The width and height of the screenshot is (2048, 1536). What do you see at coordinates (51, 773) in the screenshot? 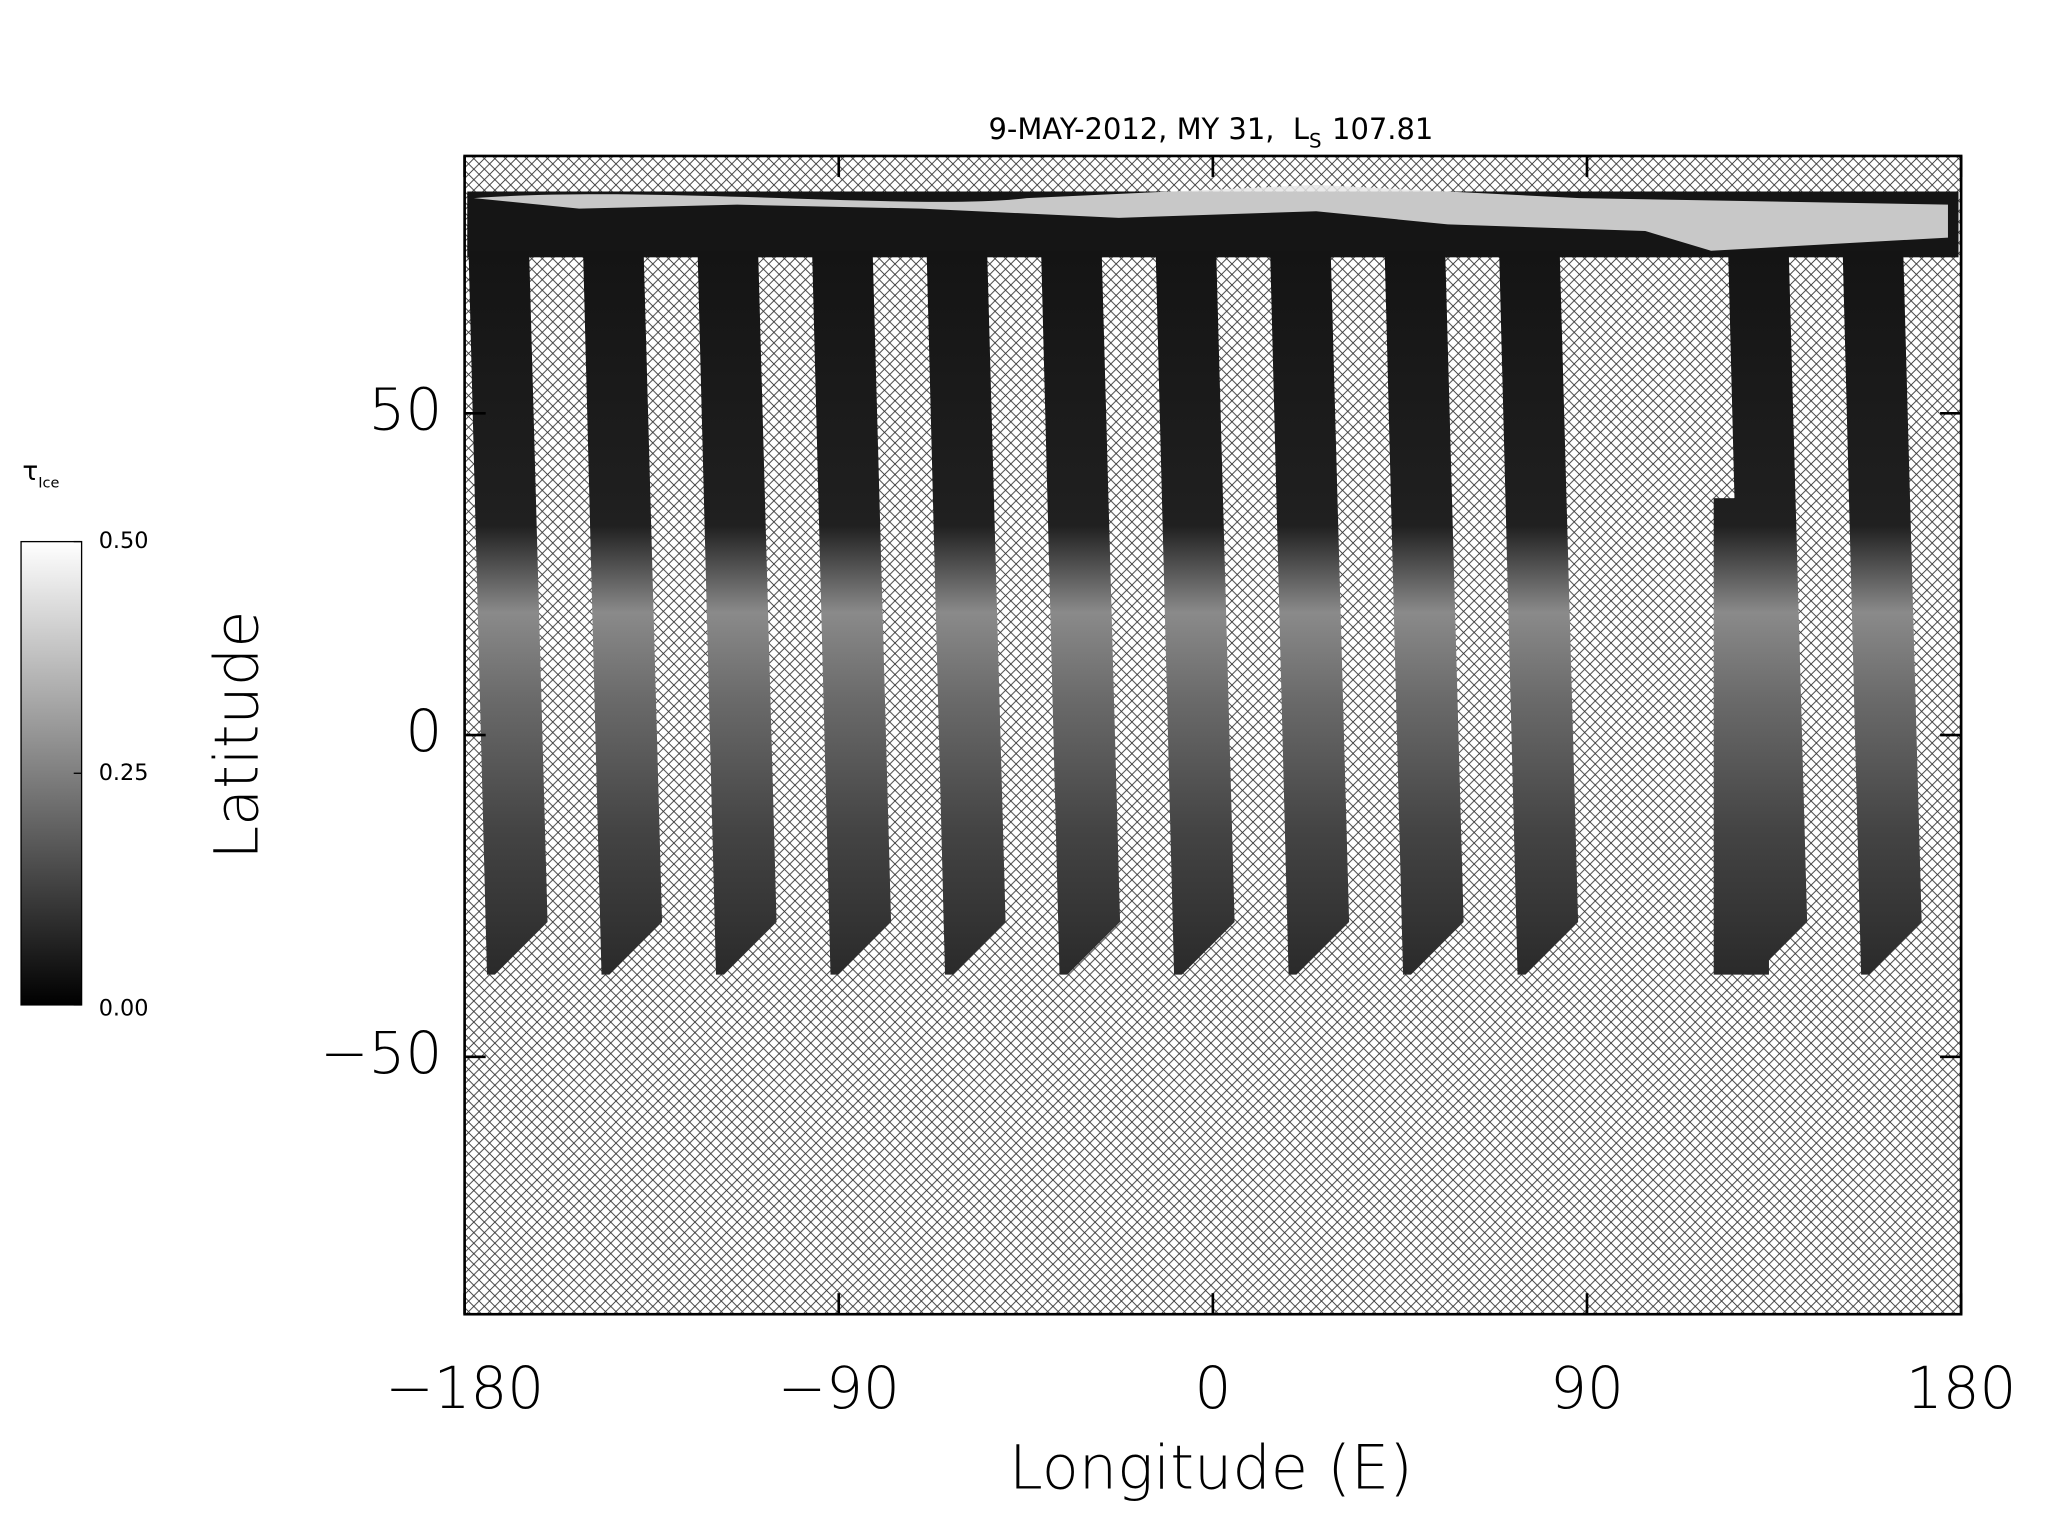
I see `colorbar` at bounding box center [51, 773].